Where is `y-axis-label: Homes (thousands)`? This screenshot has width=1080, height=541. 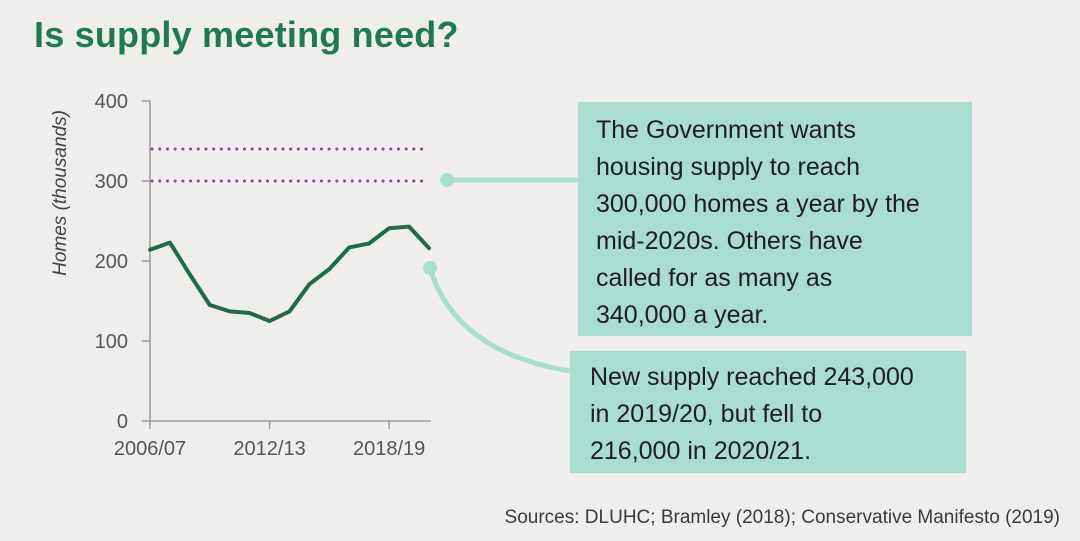 y-axis-label: Homes (thousands) is located at coordinates (60, 193).